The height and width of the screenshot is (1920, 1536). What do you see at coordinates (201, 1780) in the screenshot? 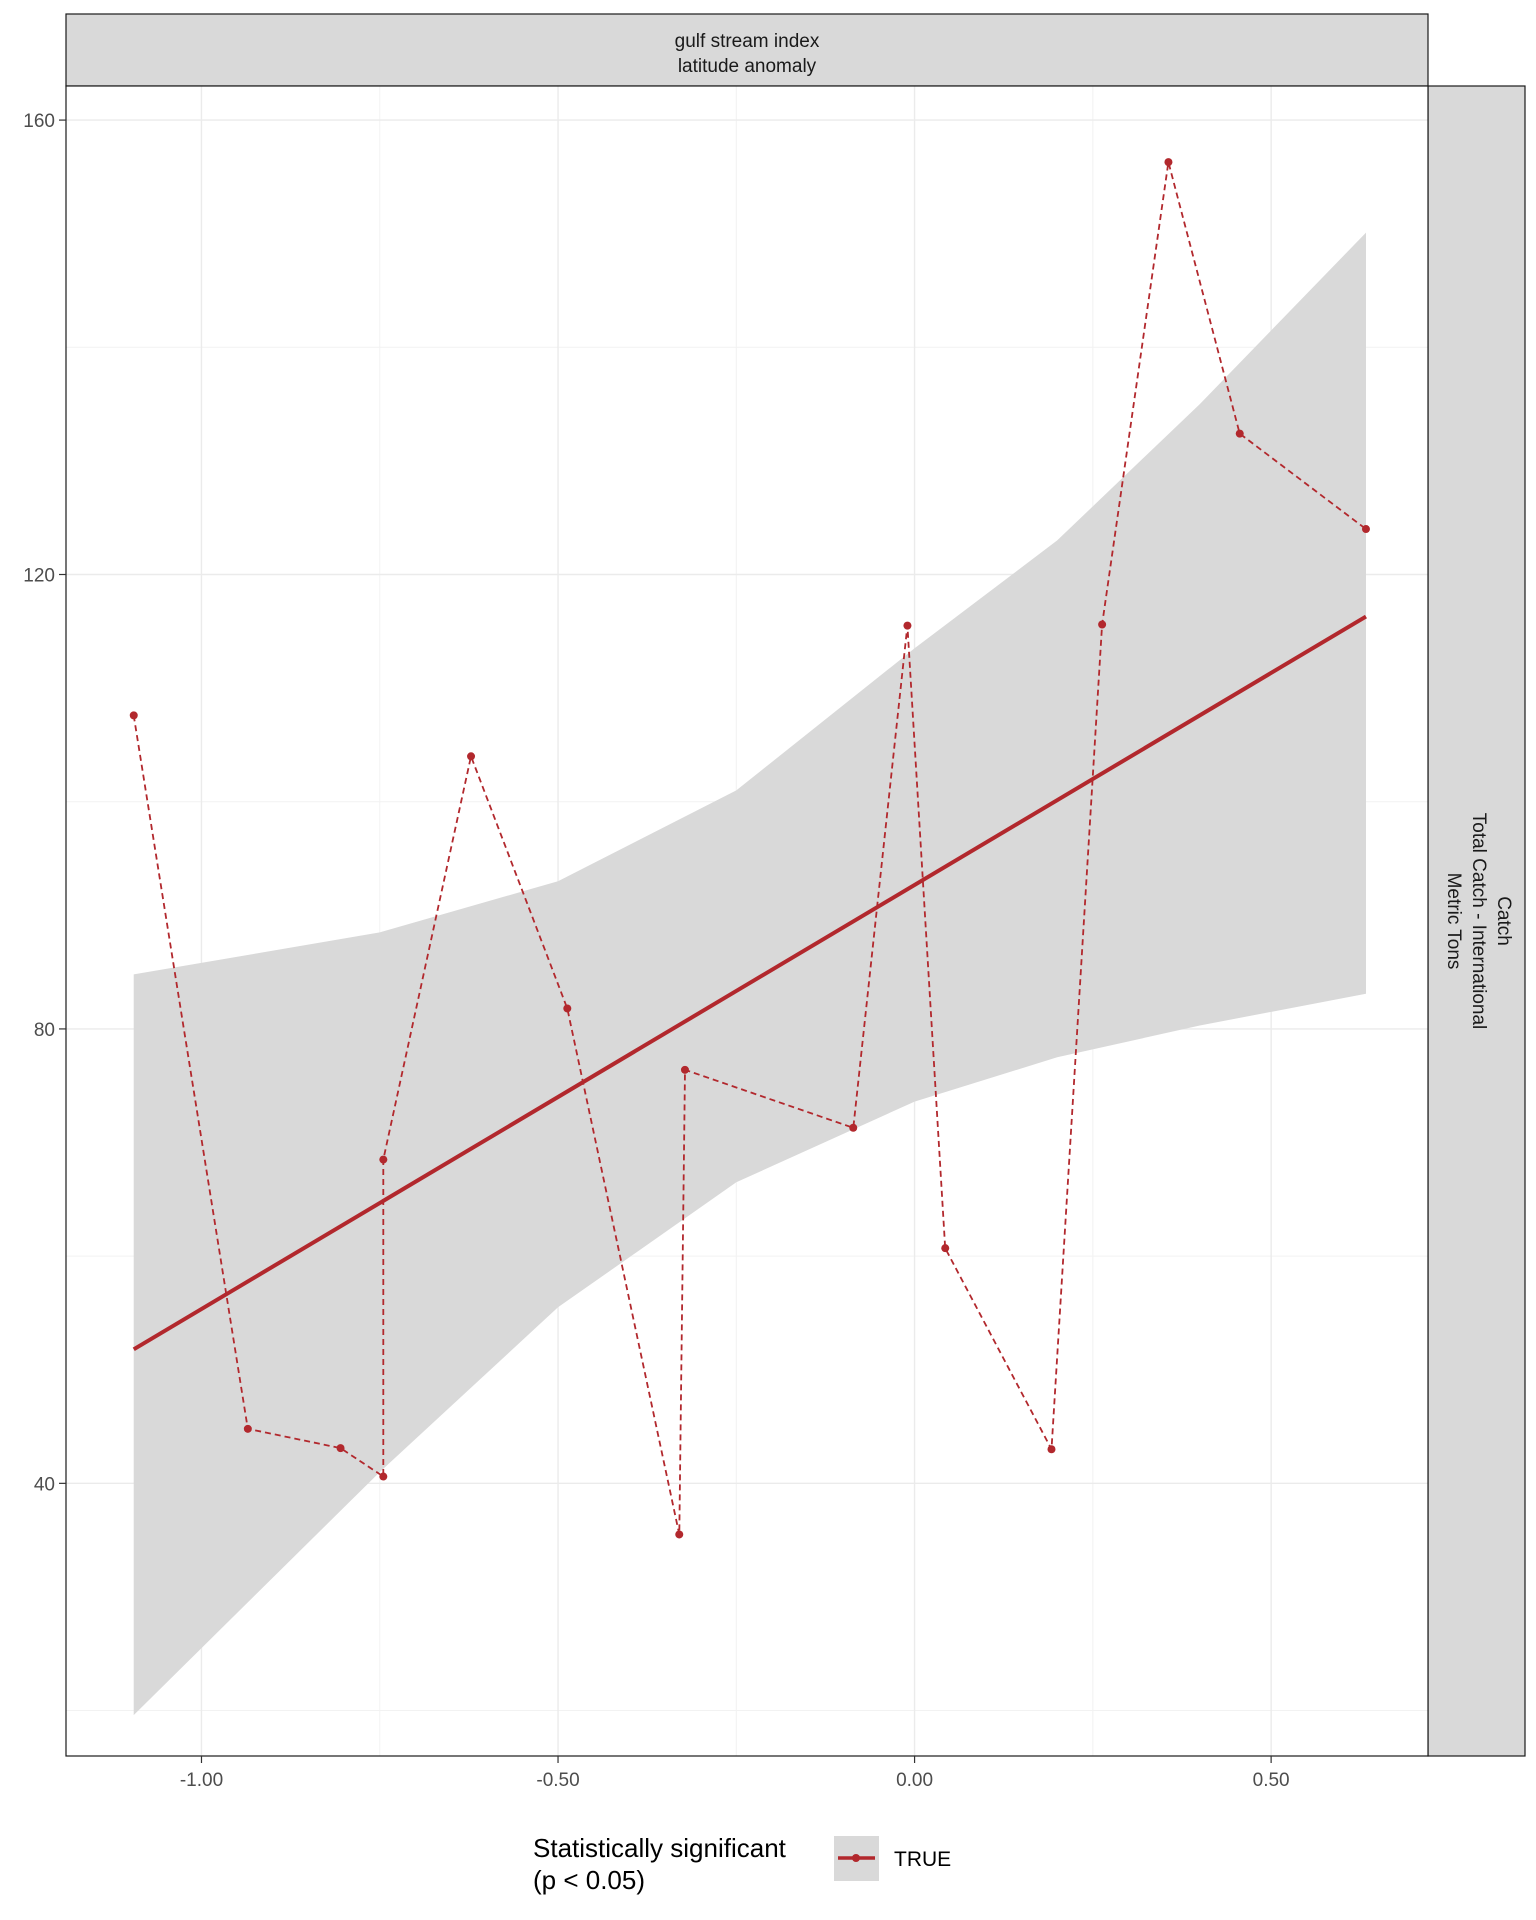
I see `x-tick-label: -1.00` at bounding box center [201, 1780].